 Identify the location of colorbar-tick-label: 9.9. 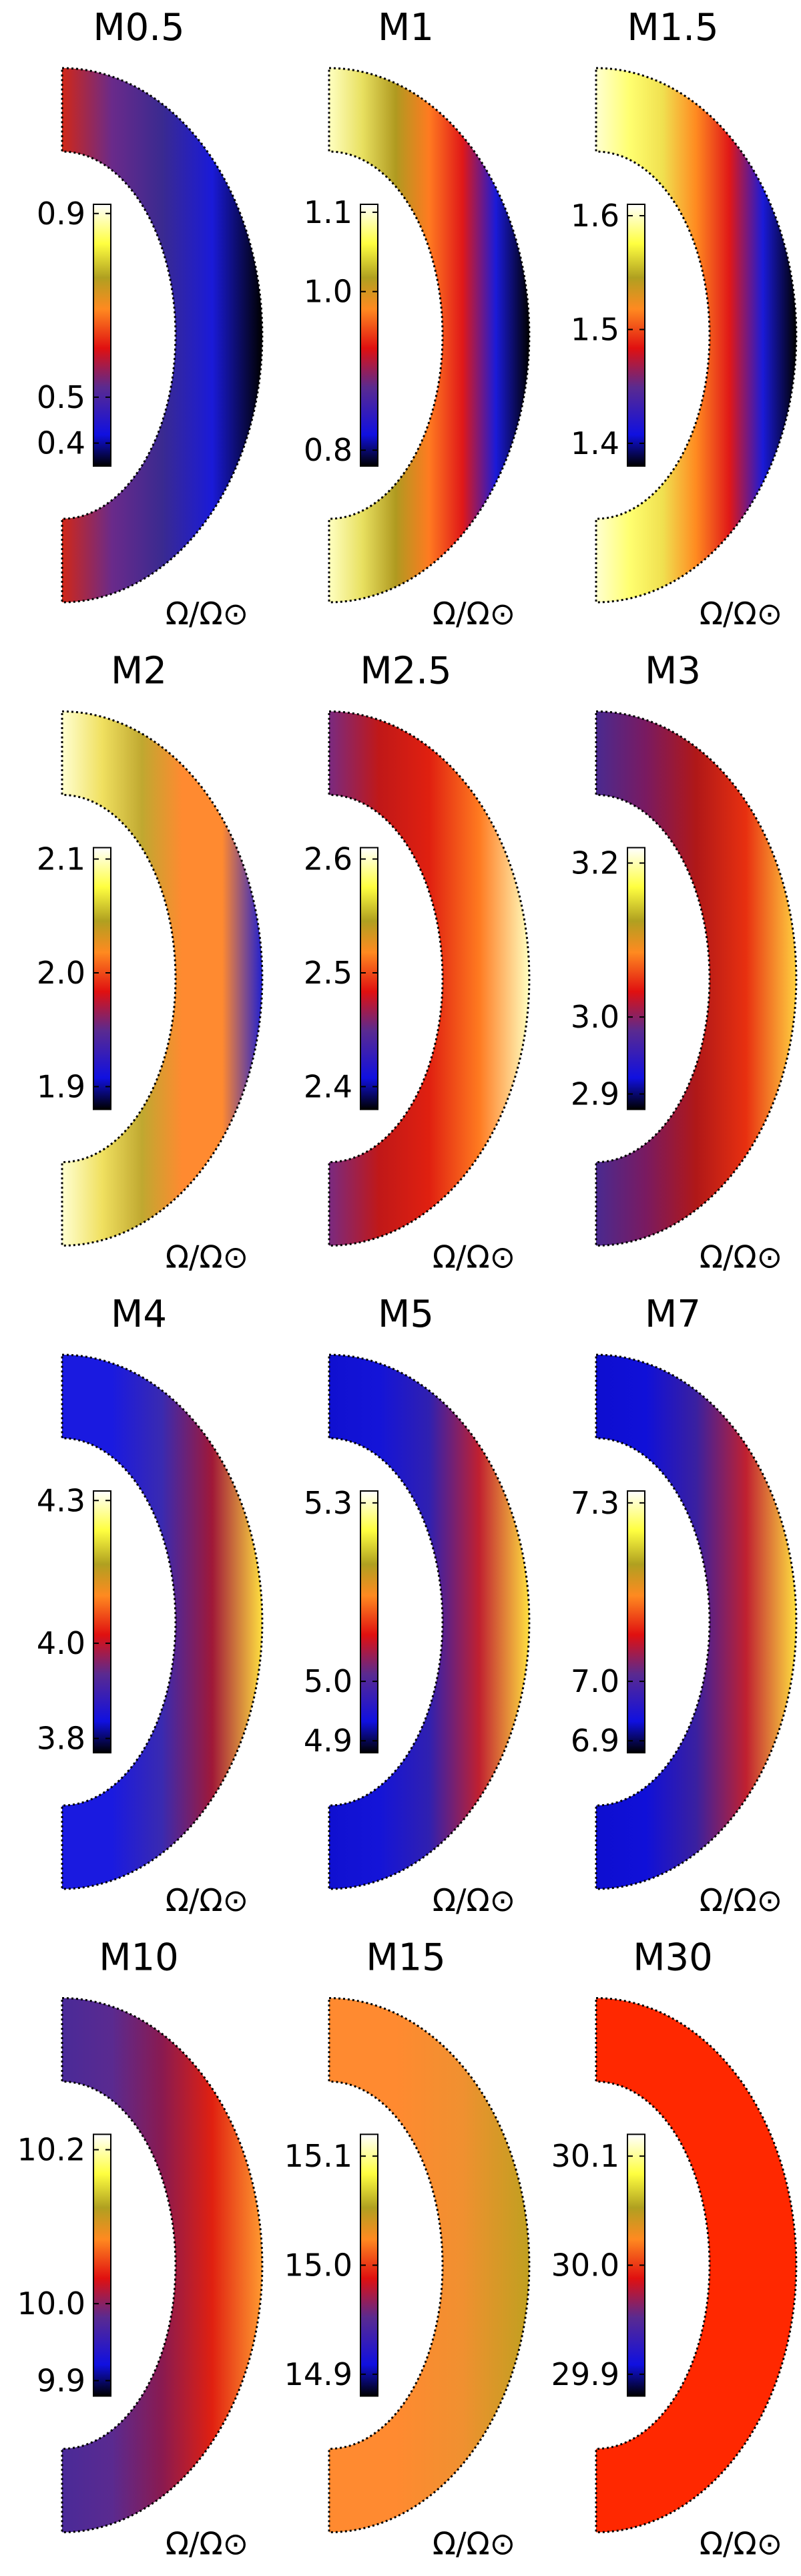
(61, 2380).